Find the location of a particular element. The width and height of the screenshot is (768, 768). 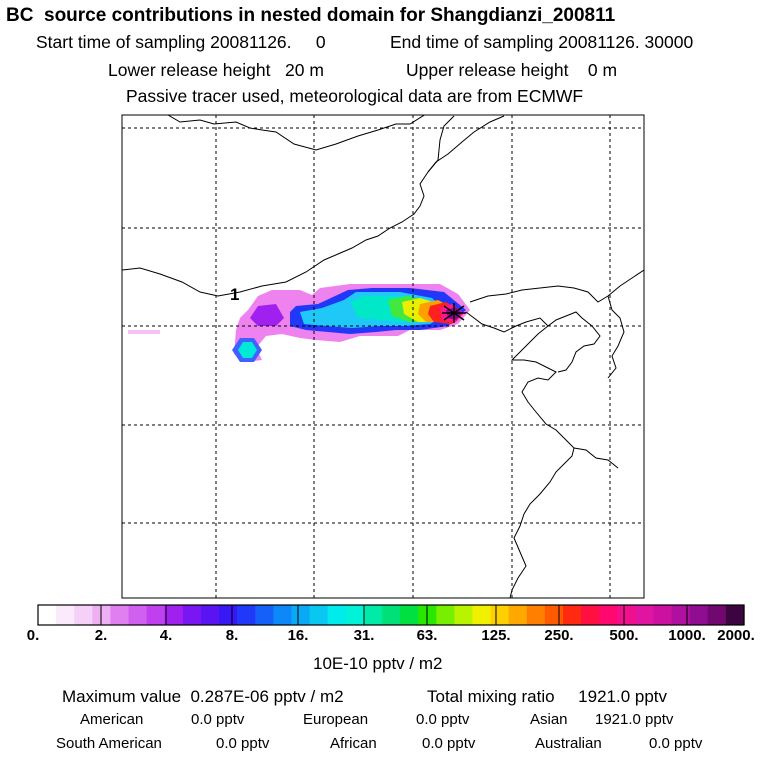

northern-border-line is located at coordinates (296, 133).